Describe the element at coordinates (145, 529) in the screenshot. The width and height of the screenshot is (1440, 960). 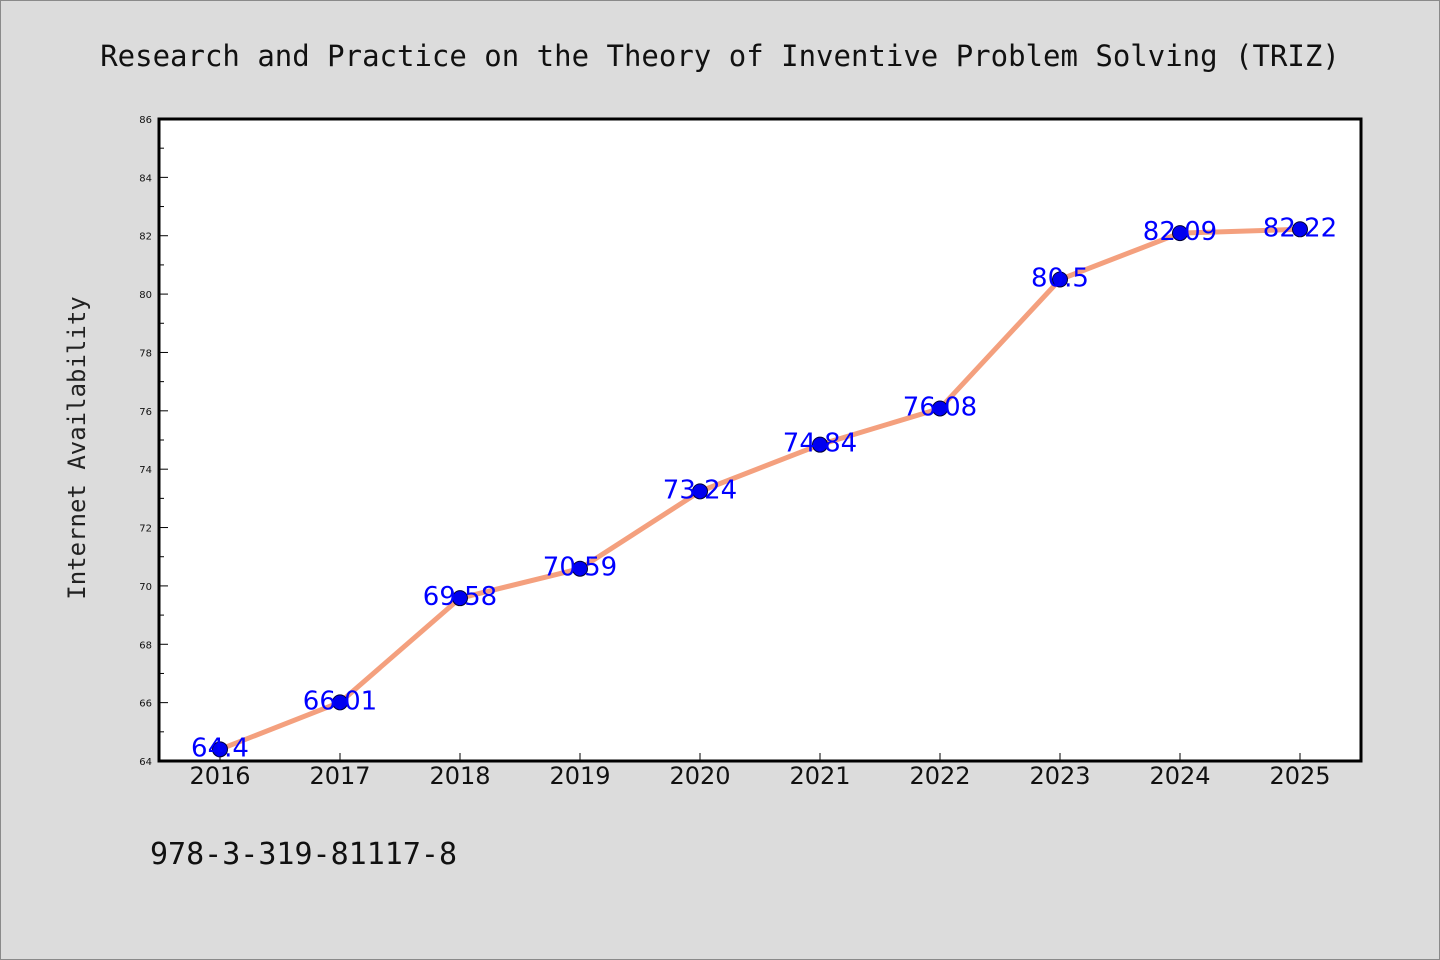
I see `y-tick-label: 72` at that location.